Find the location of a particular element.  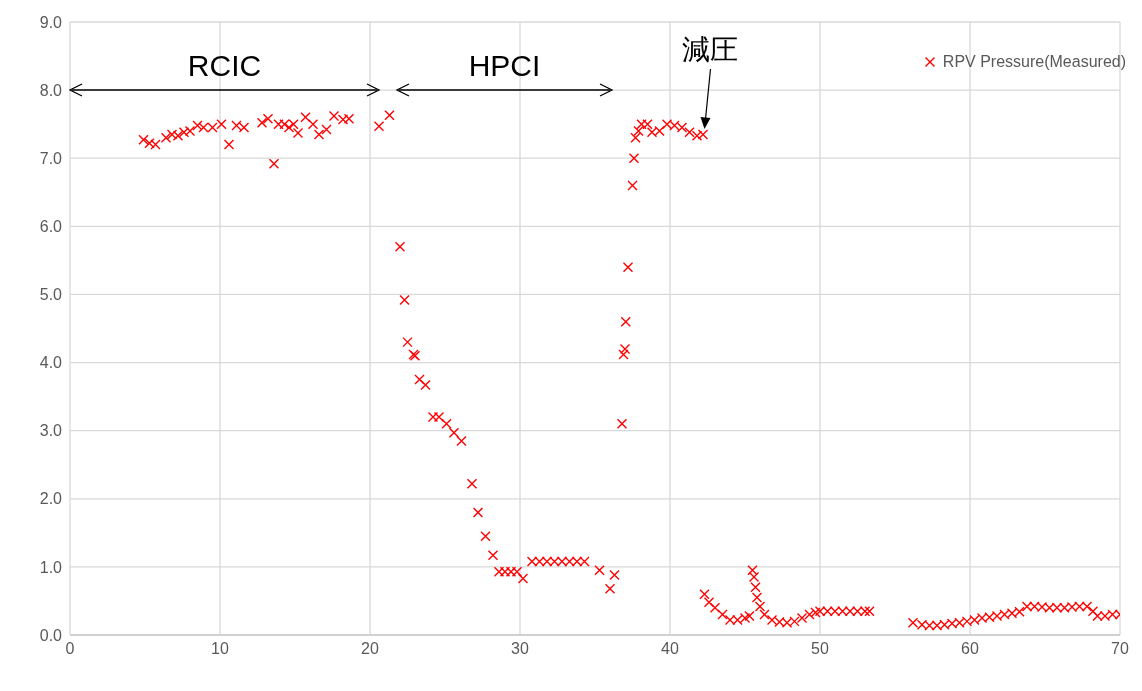

annotation: RCIC is located at coordinates (224, 65).